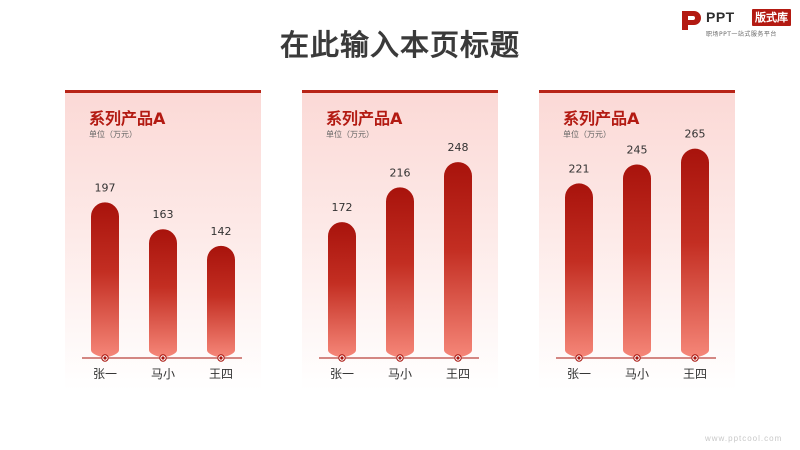 This screenshot has height=450, width=800. I want to click on data-label: 265, so click(695, 134).